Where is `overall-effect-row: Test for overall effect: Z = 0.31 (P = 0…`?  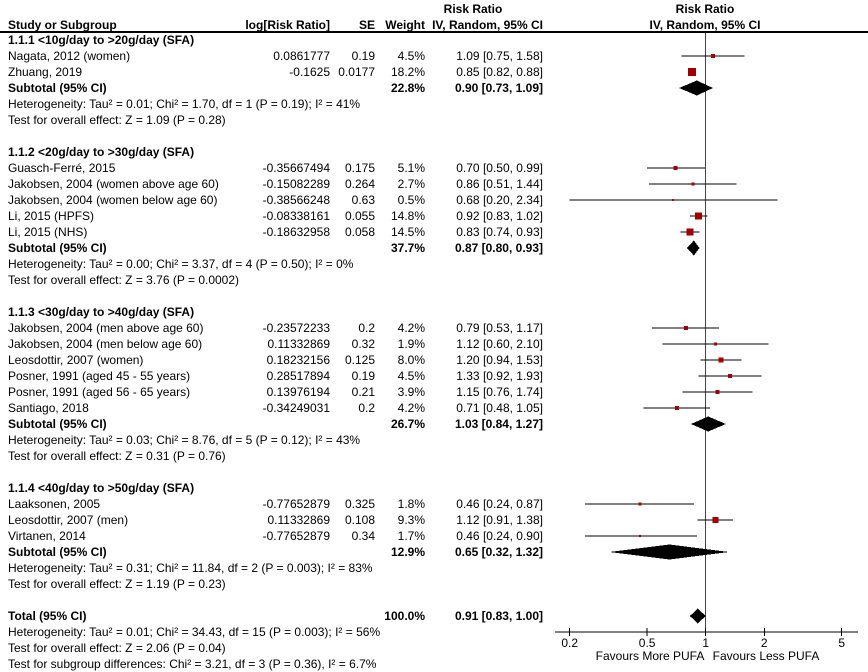 overall-effect-row: Test for overall effect: Z = 0.31 (P = 0… is located at coordinates (434, 456).